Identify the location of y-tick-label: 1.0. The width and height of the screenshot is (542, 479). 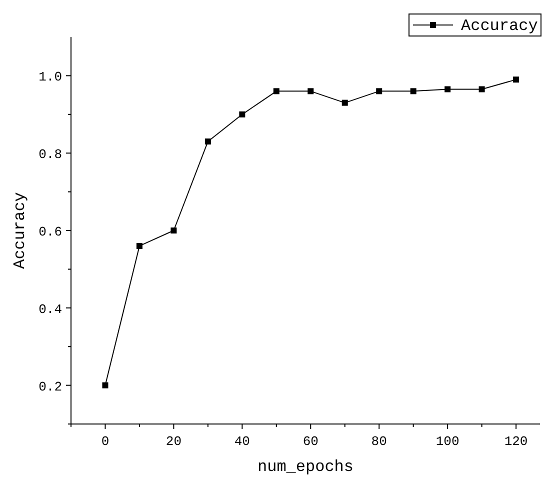
(50, 77).